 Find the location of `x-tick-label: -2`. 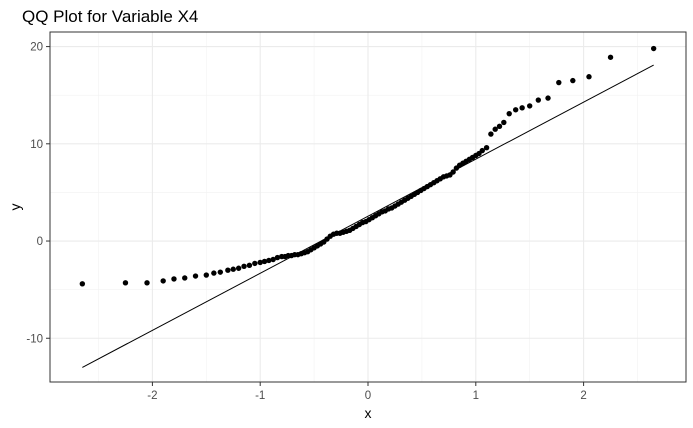

x-tick-label: -2 is located at coordinates (152, 396).